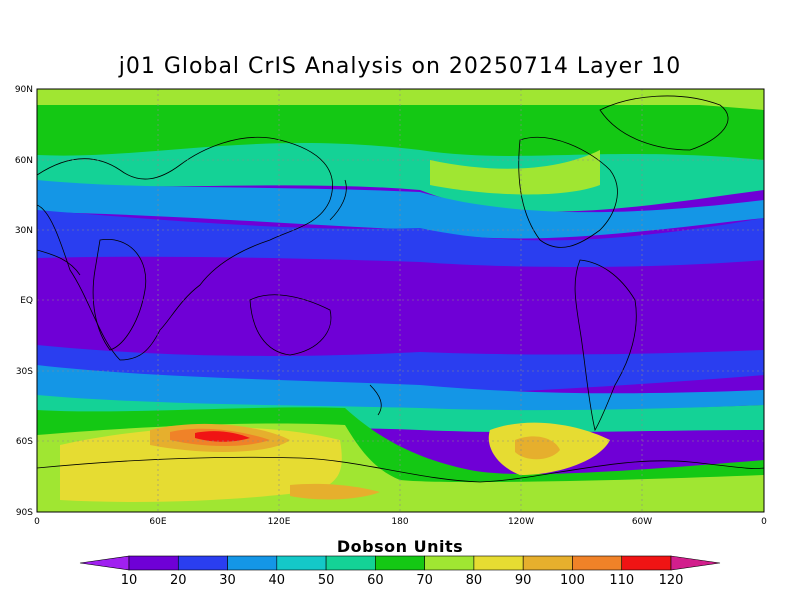 The image size is (800, 600). I want to click on lat-label: 30N, so click(24, 231).